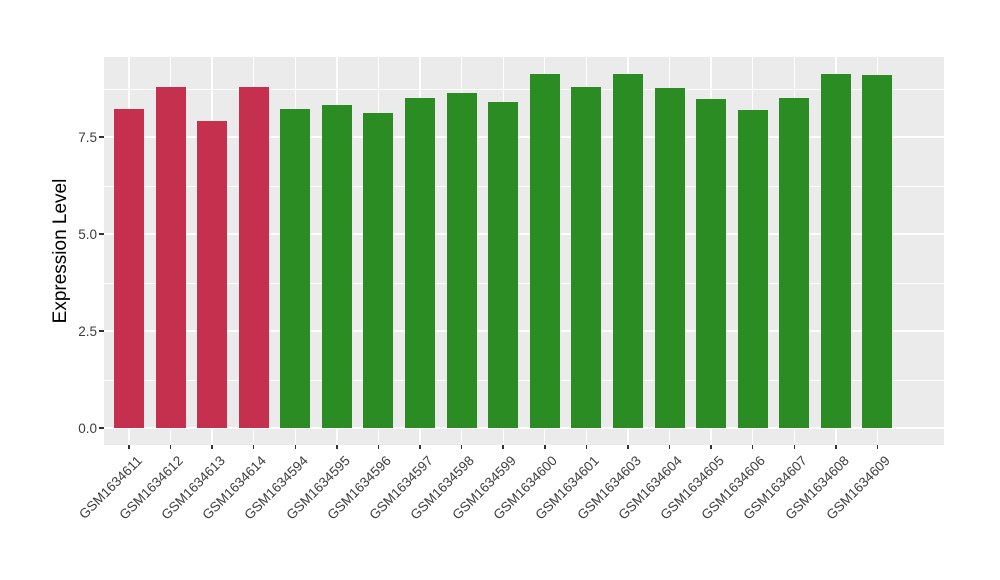 This screenshot has height=580, width=1000. I want to click on bar-GSM1634609, so click(877, 251).